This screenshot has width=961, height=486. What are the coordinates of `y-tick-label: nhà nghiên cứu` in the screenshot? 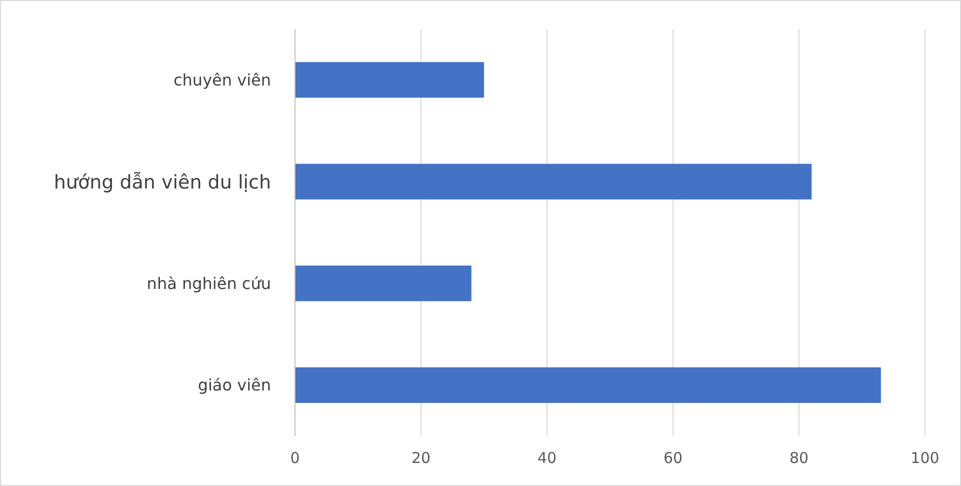 It's located at (208, 283).